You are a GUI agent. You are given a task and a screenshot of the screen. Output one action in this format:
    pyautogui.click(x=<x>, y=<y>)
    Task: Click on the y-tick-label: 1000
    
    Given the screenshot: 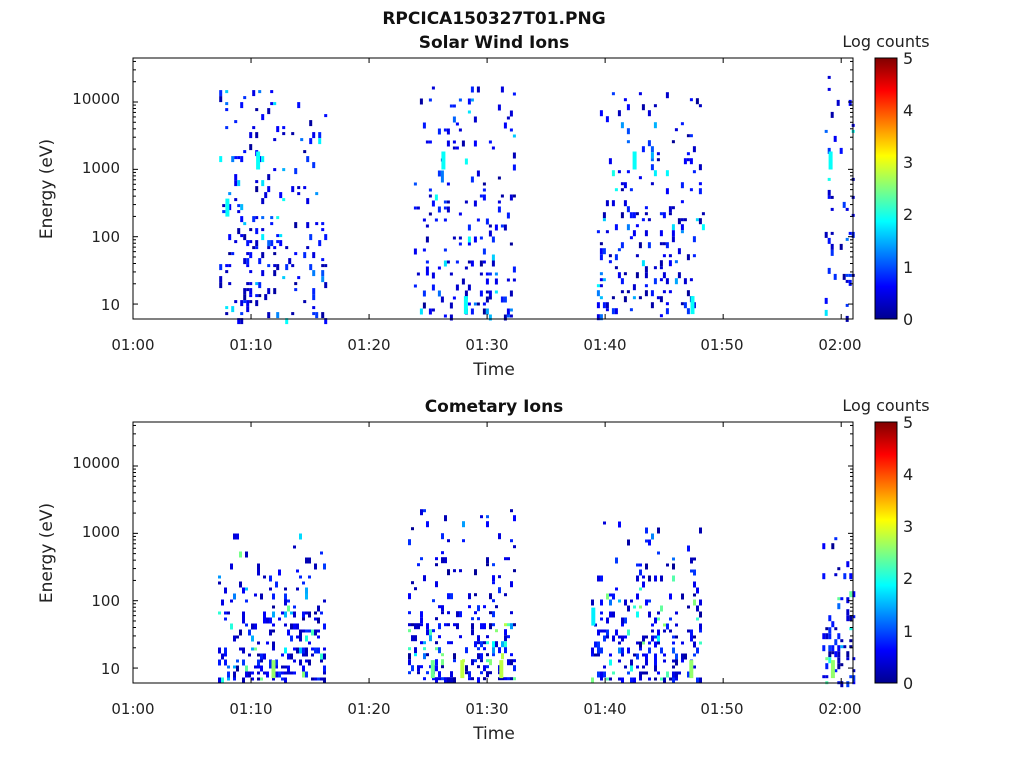 What is the action you would take?
    pyautogui.click(x=101, y=532)
    